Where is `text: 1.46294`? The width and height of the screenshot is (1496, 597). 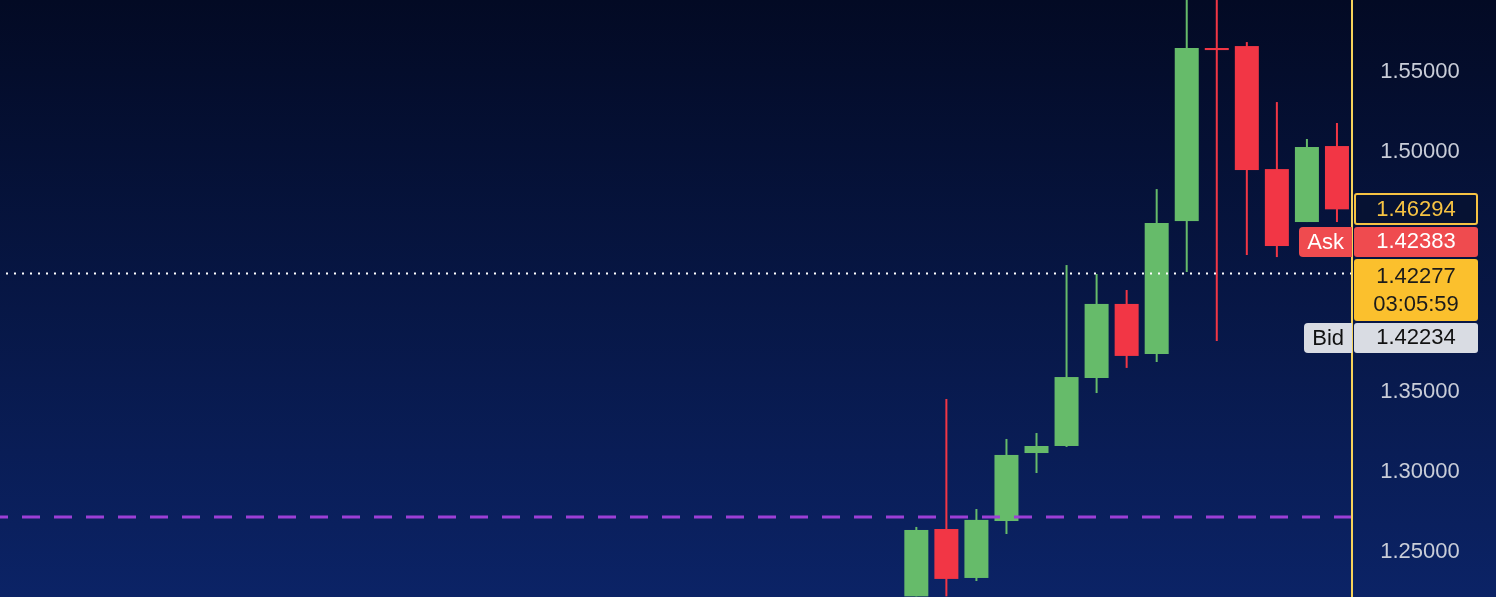 text: 1.46294 is located at coordinates (1416, 208).